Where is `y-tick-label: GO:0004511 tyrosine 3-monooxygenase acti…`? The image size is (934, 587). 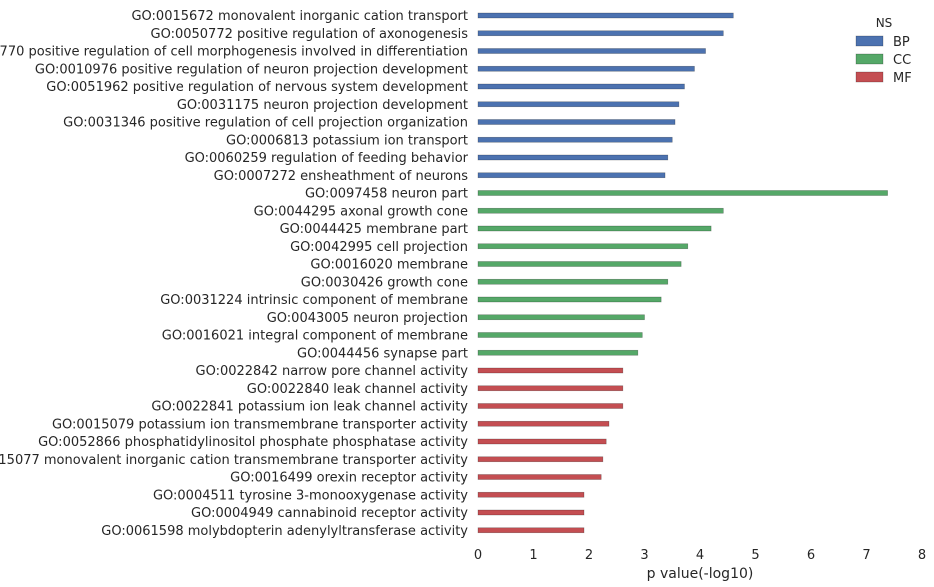
y-tick-label: GO:0004511 tyrosine 3-monooxygenase acti… is located at coordinates (310, 495).